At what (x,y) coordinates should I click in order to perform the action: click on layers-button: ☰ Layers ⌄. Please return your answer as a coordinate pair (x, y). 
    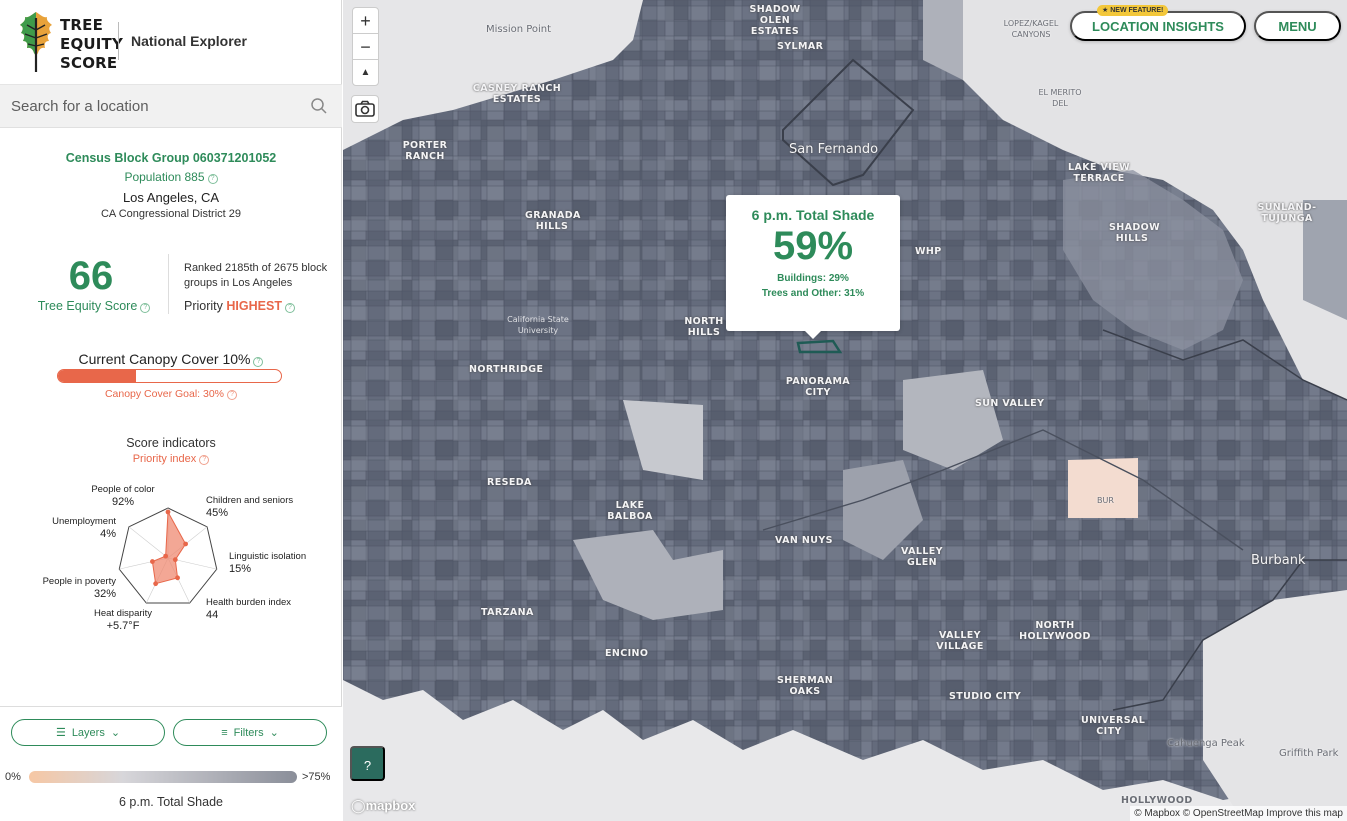
    Looking at the image, I should click on (88, 732).